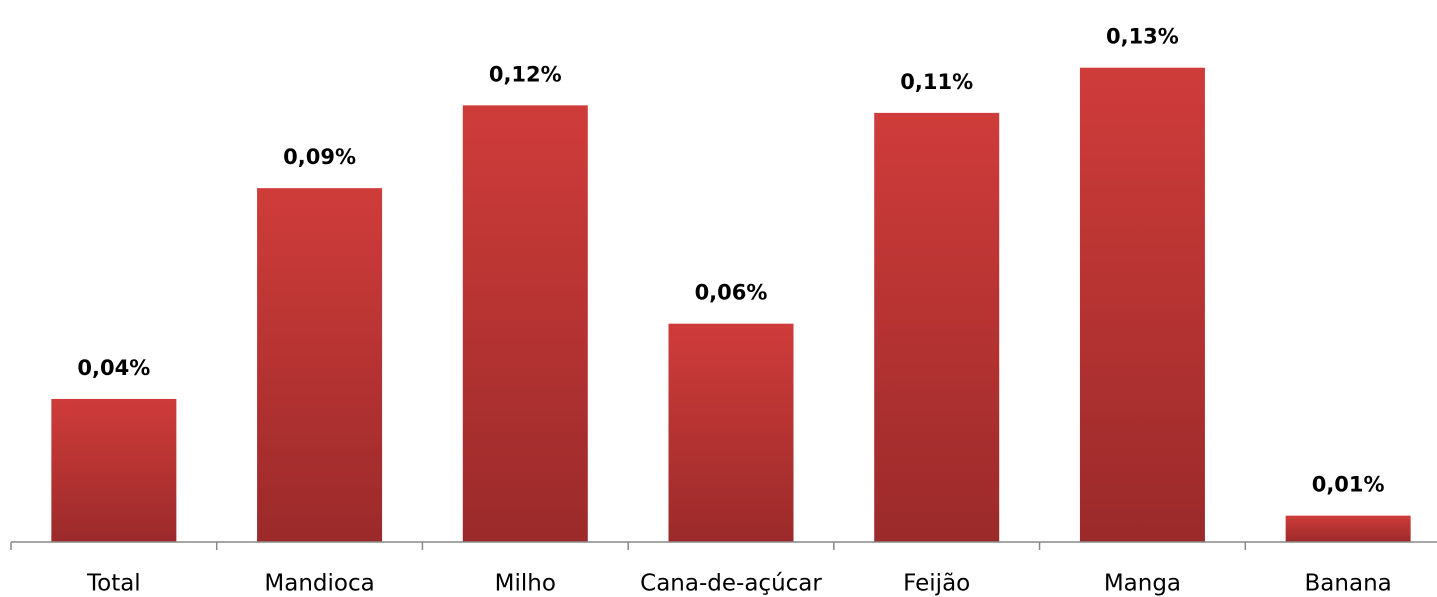 This screenshot has height=597, width=1437. What do you see at coordinates (731, 584) in the screenshot?
I see `x-tick-label: Cana-de-açúcar` at bounding box center [731, 584].